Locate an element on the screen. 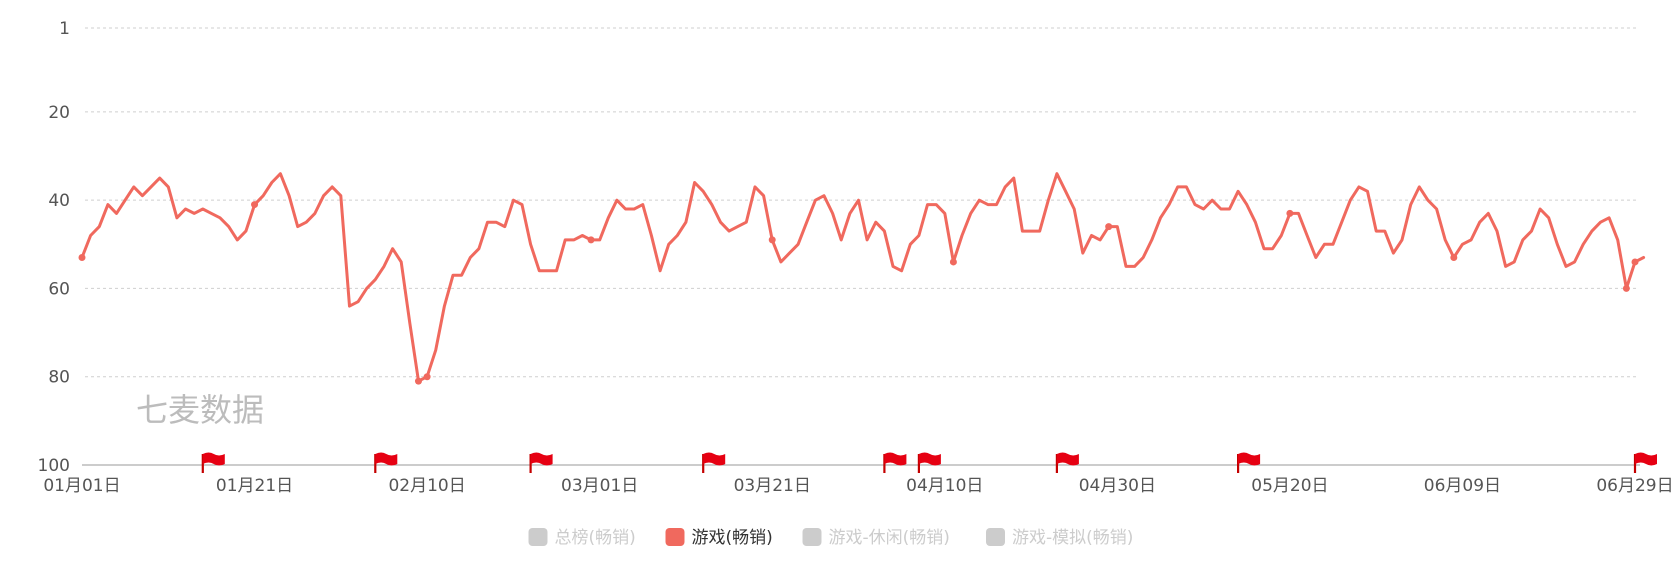 The height and width of the screenshot is (585, 1680). x-tick-label: 05月20日 is located at coordinates (1289, 486).